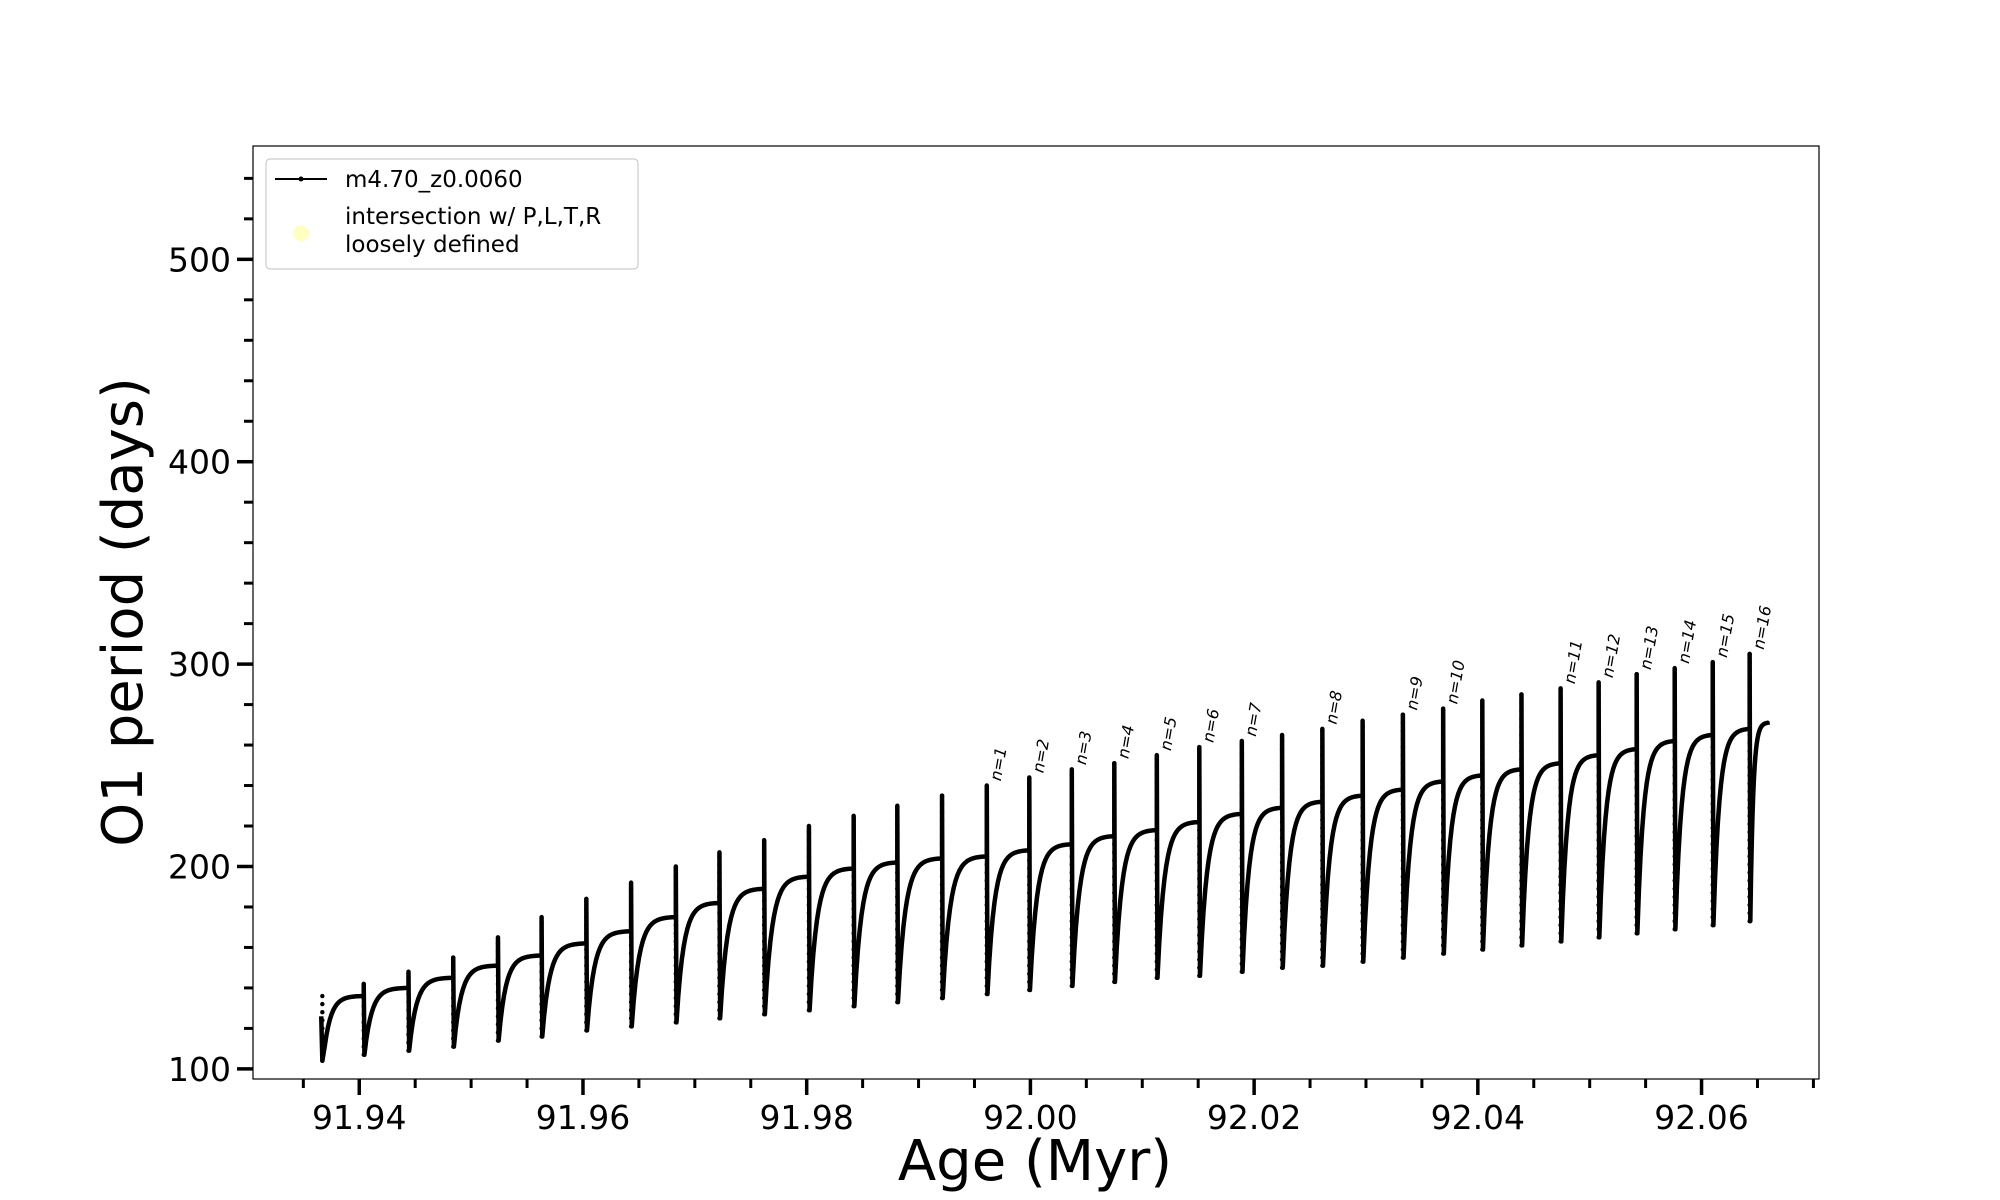 The height and width of the screenshot is (1200, 2000). Describe the element at coordinates (1035, 1161) in the screenshot. I see `x-axis-label: Age (Myr)` at that location.